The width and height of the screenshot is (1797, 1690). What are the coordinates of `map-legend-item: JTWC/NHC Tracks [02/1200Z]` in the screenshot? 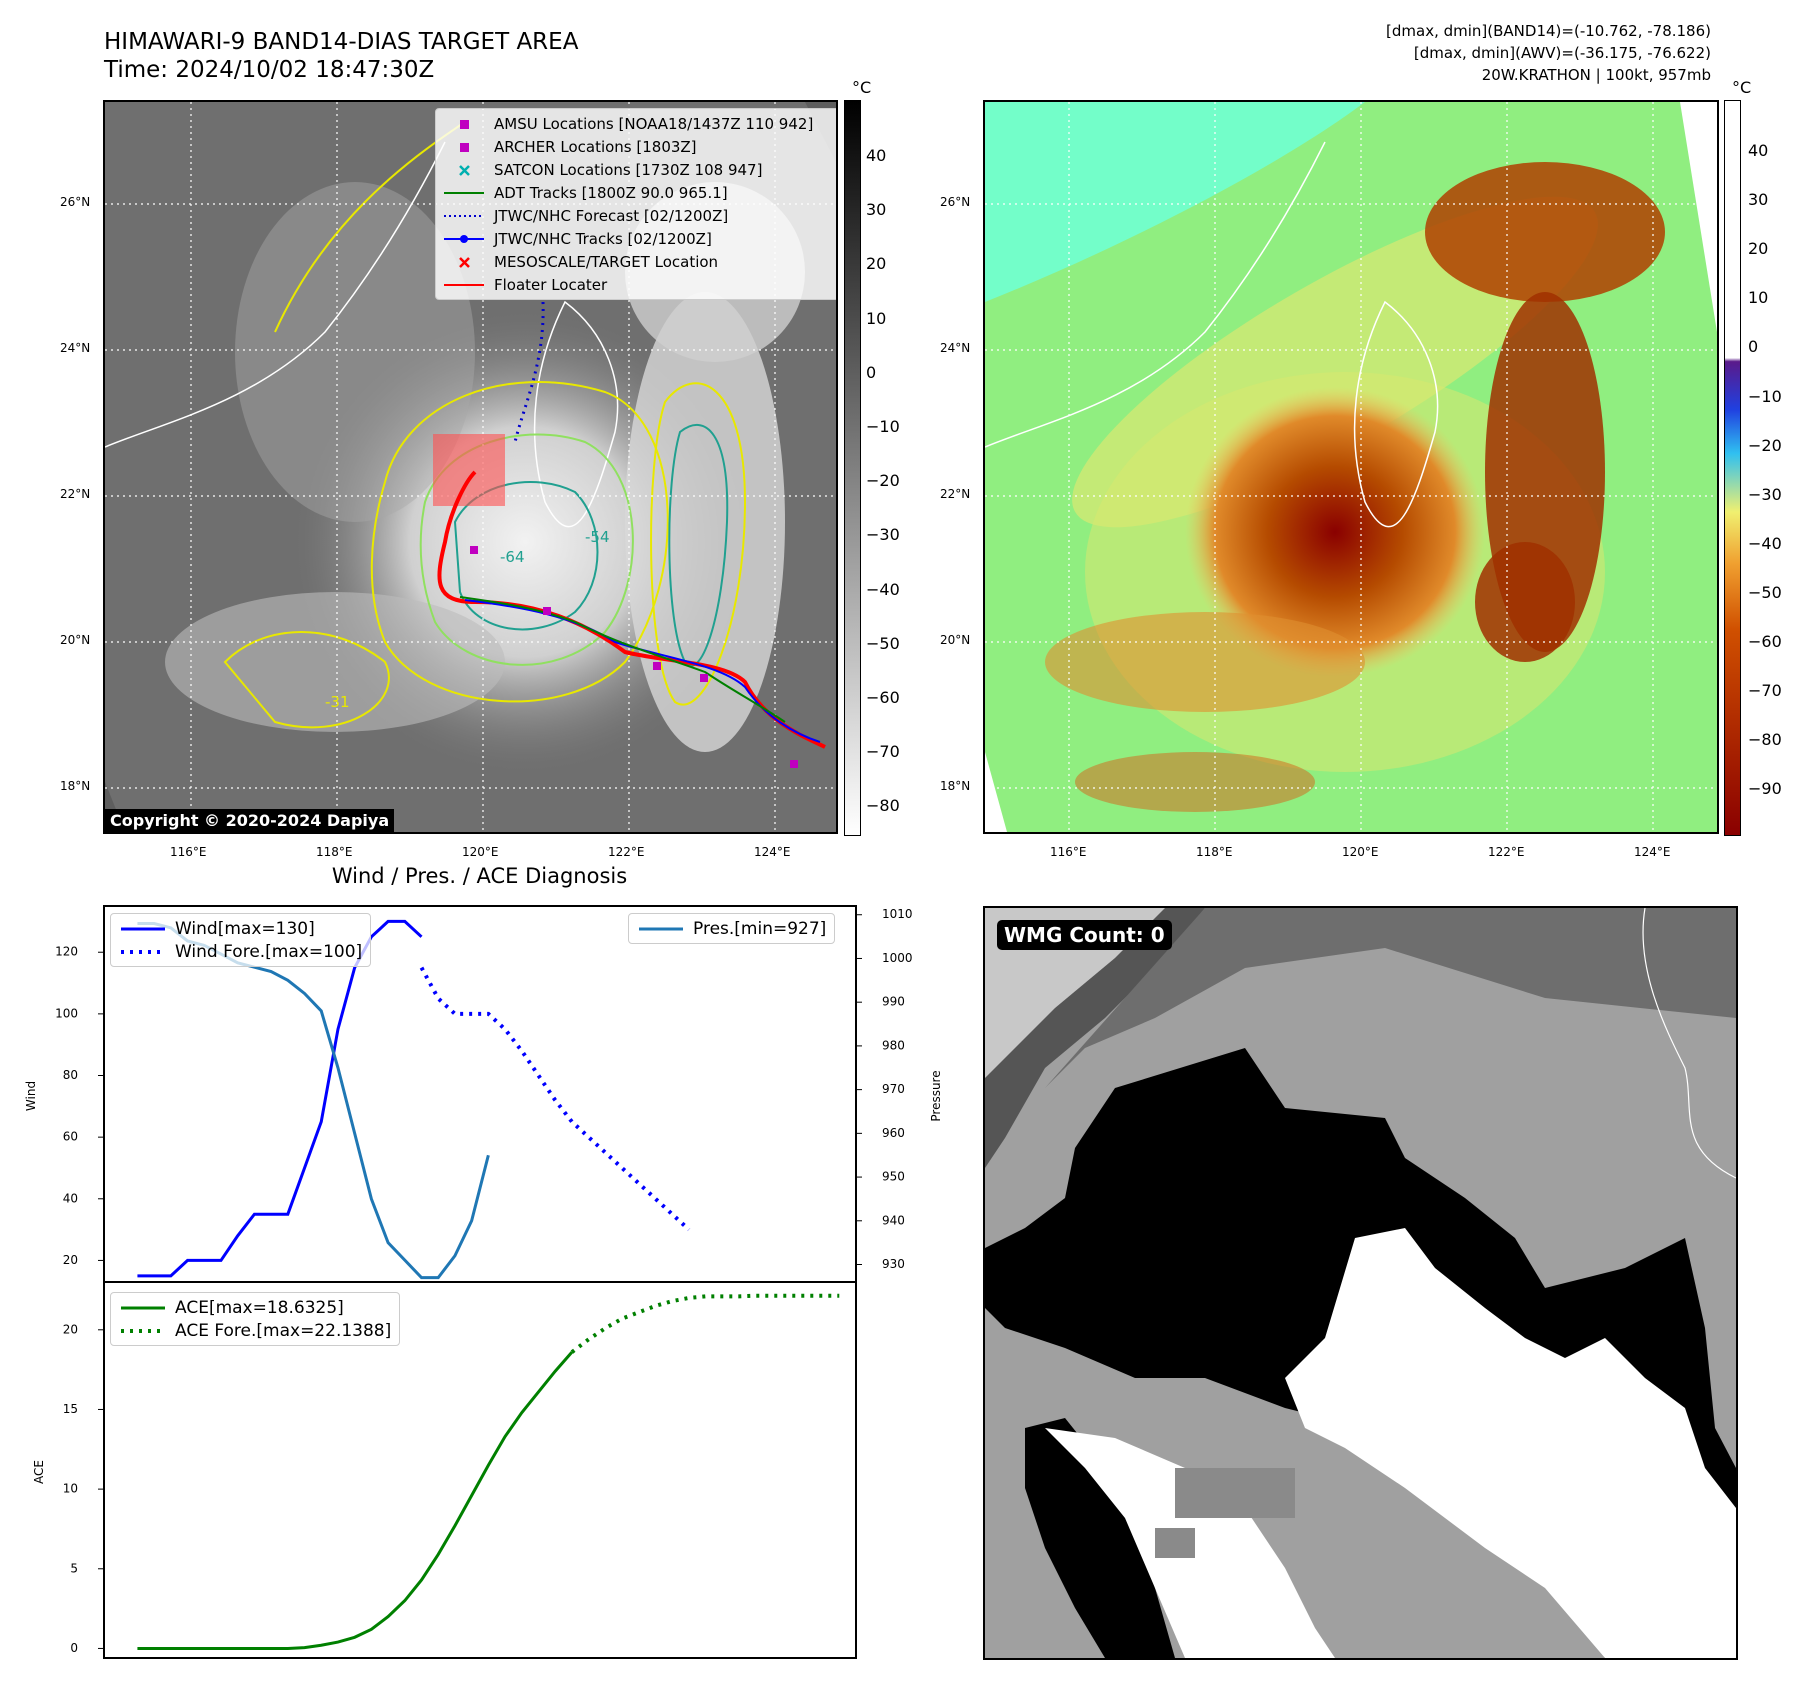 It's located at (639, 238).